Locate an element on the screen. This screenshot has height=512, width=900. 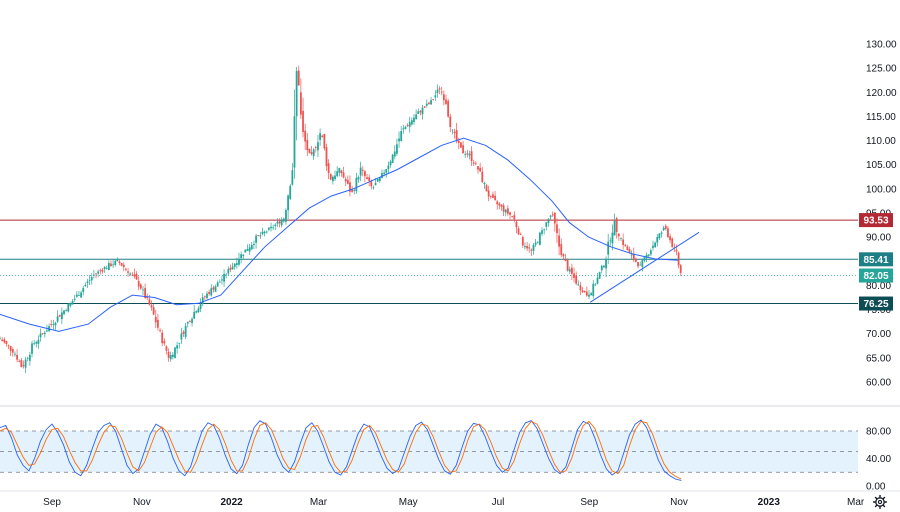
rising-trendline is located at coordinates (644, 267).